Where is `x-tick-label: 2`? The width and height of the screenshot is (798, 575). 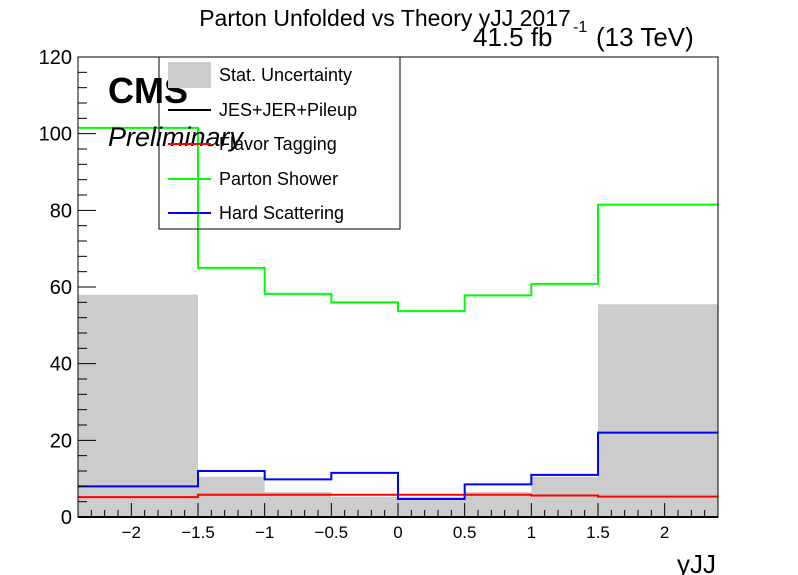 x-tick-label: 2 is located at coordinates (664, 532).